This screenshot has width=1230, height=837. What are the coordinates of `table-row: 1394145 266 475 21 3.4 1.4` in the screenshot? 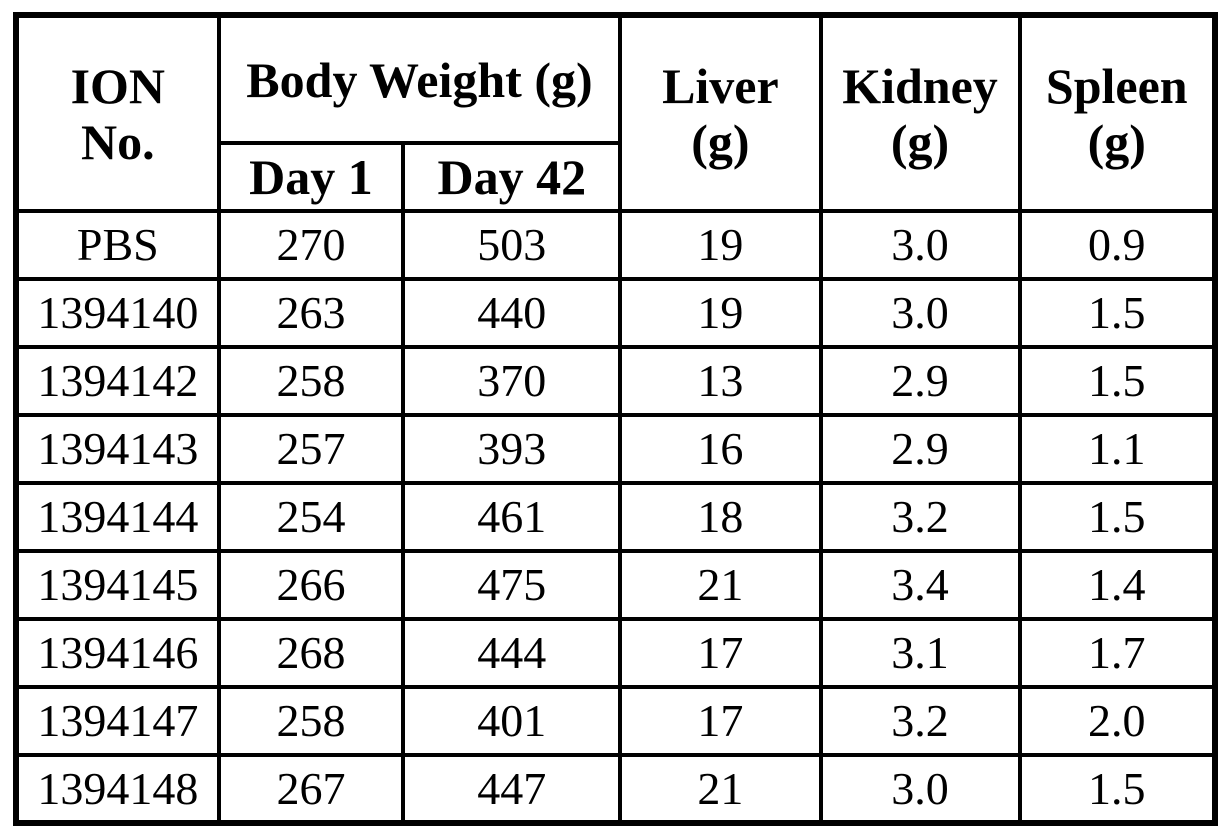 It's located at (616, 585).